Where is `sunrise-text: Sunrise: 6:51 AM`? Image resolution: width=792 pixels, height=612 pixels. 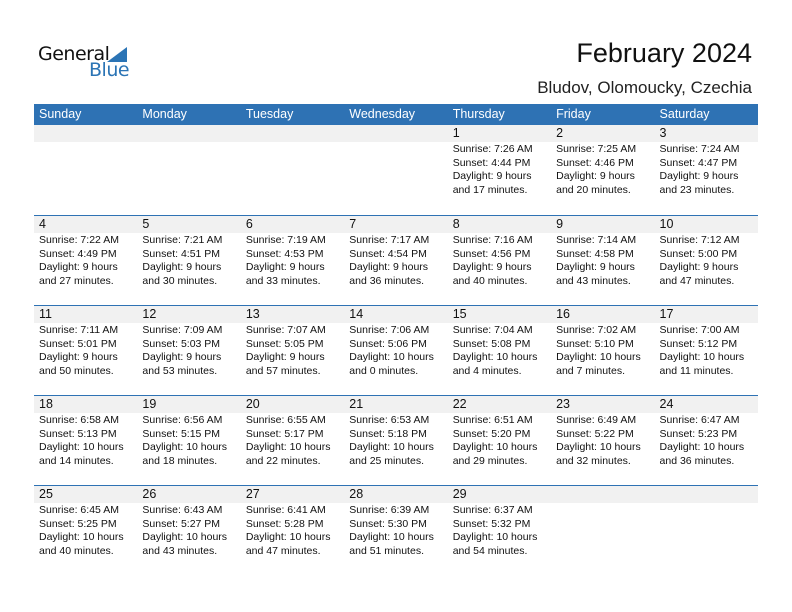
sunrise-text: Sunrise: 6:51 AM is located at coordinates (492, 420).